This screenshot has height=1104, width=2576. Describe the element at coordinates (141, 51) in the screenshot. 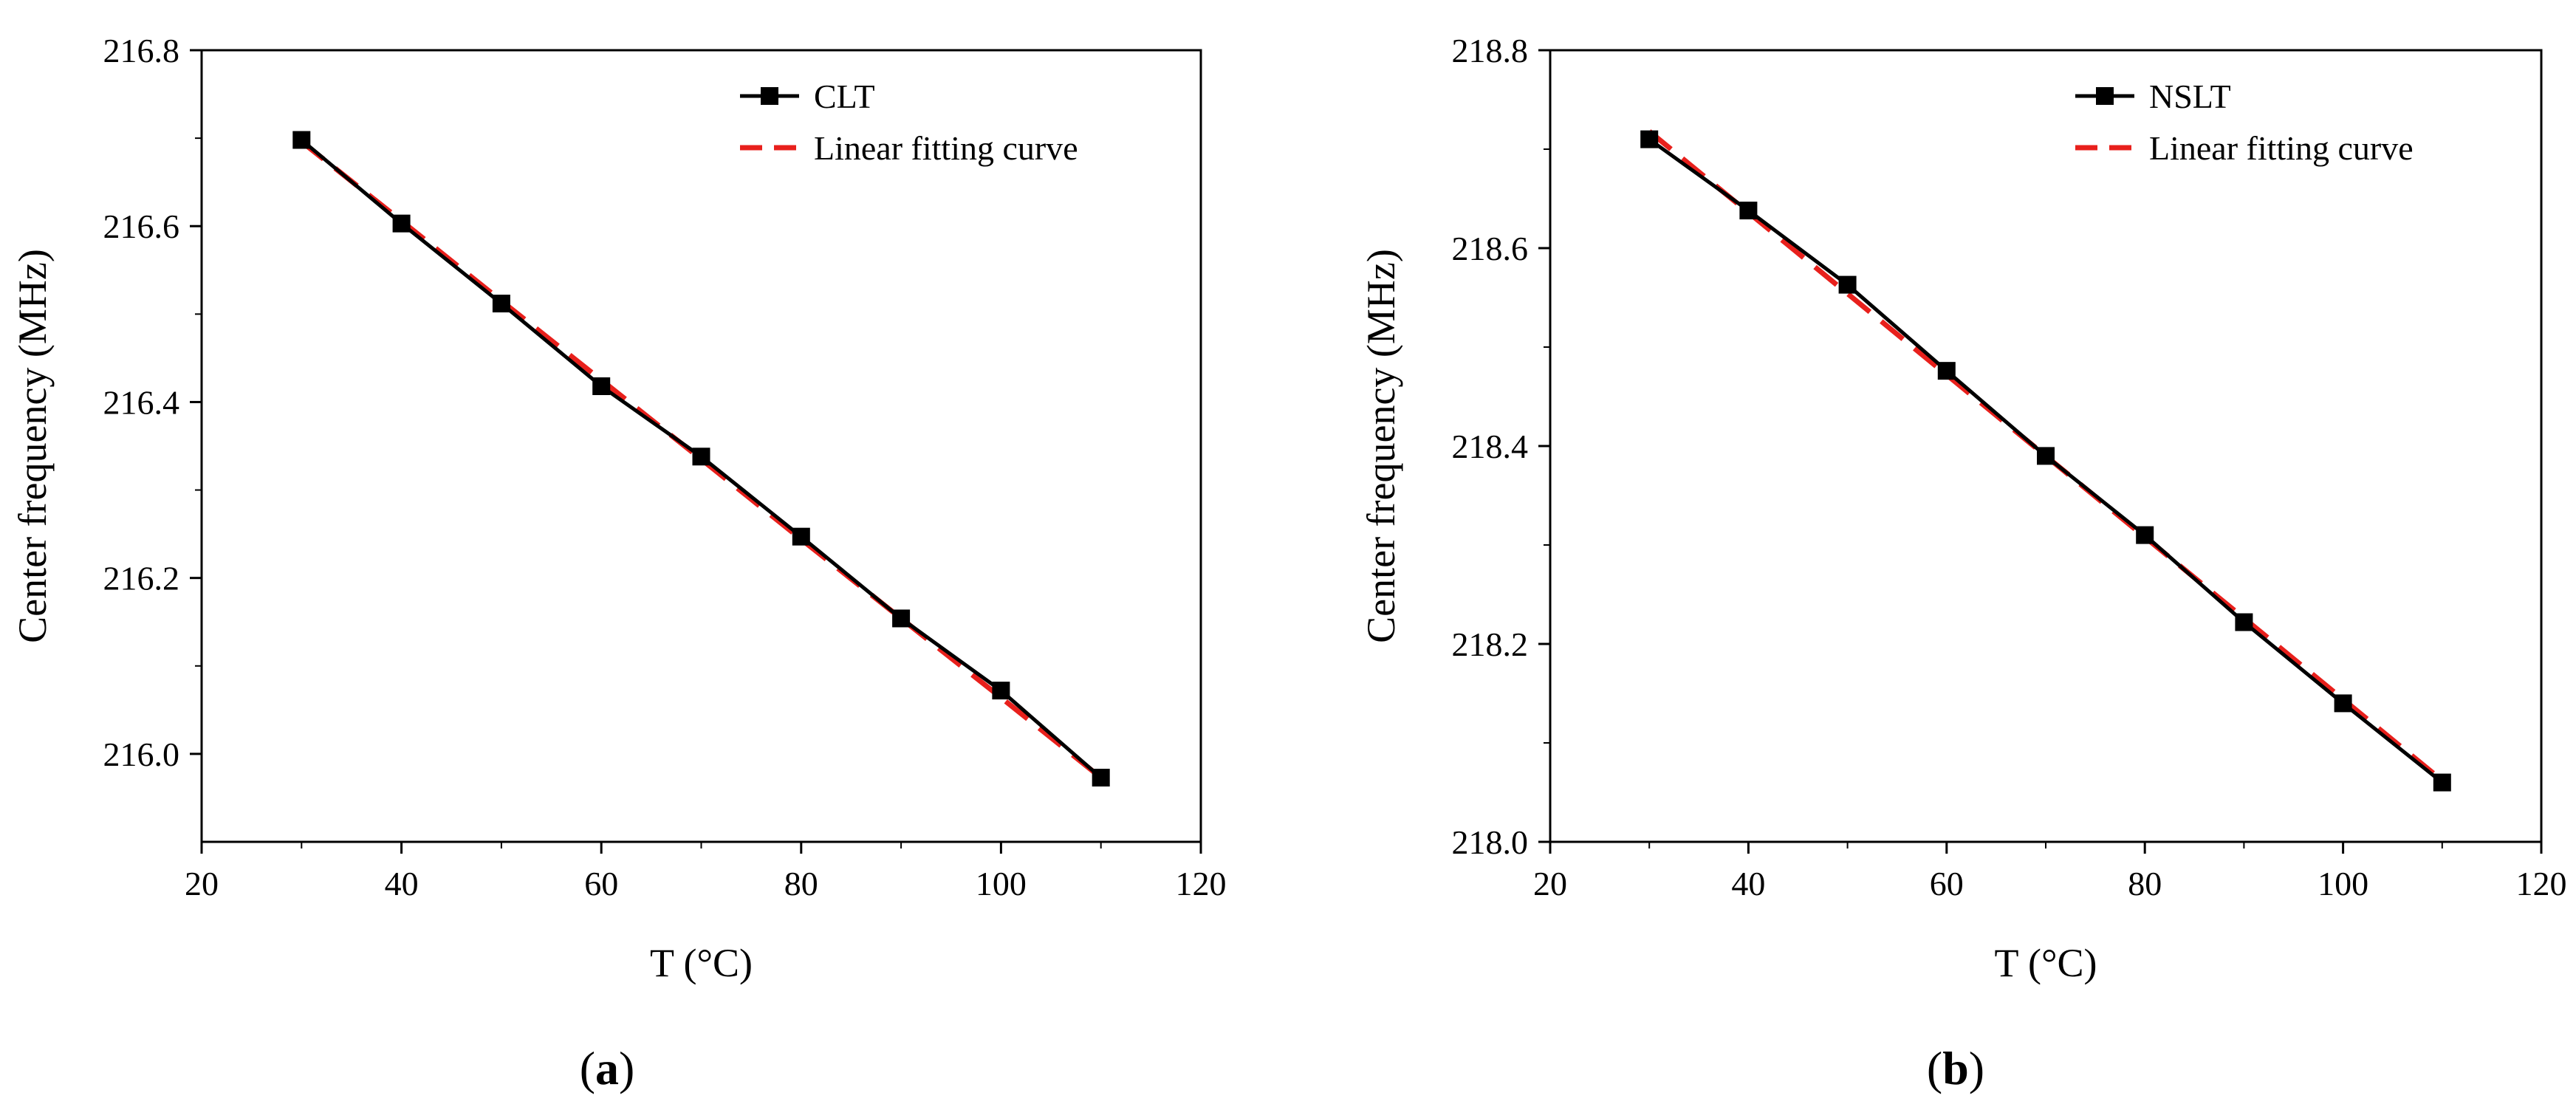

I see `y-tick-label: 216.8` at that location.